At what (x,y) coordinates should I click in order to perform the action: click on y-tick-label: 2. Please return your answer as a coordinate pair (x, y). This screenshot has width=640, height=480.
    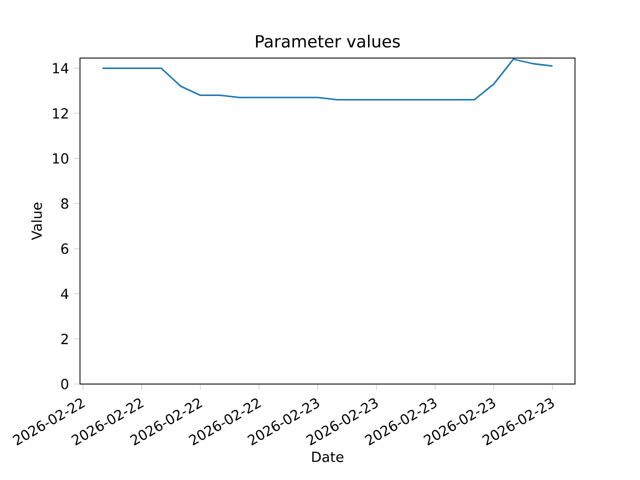
    Looking at the image, I should click on (64, 339).